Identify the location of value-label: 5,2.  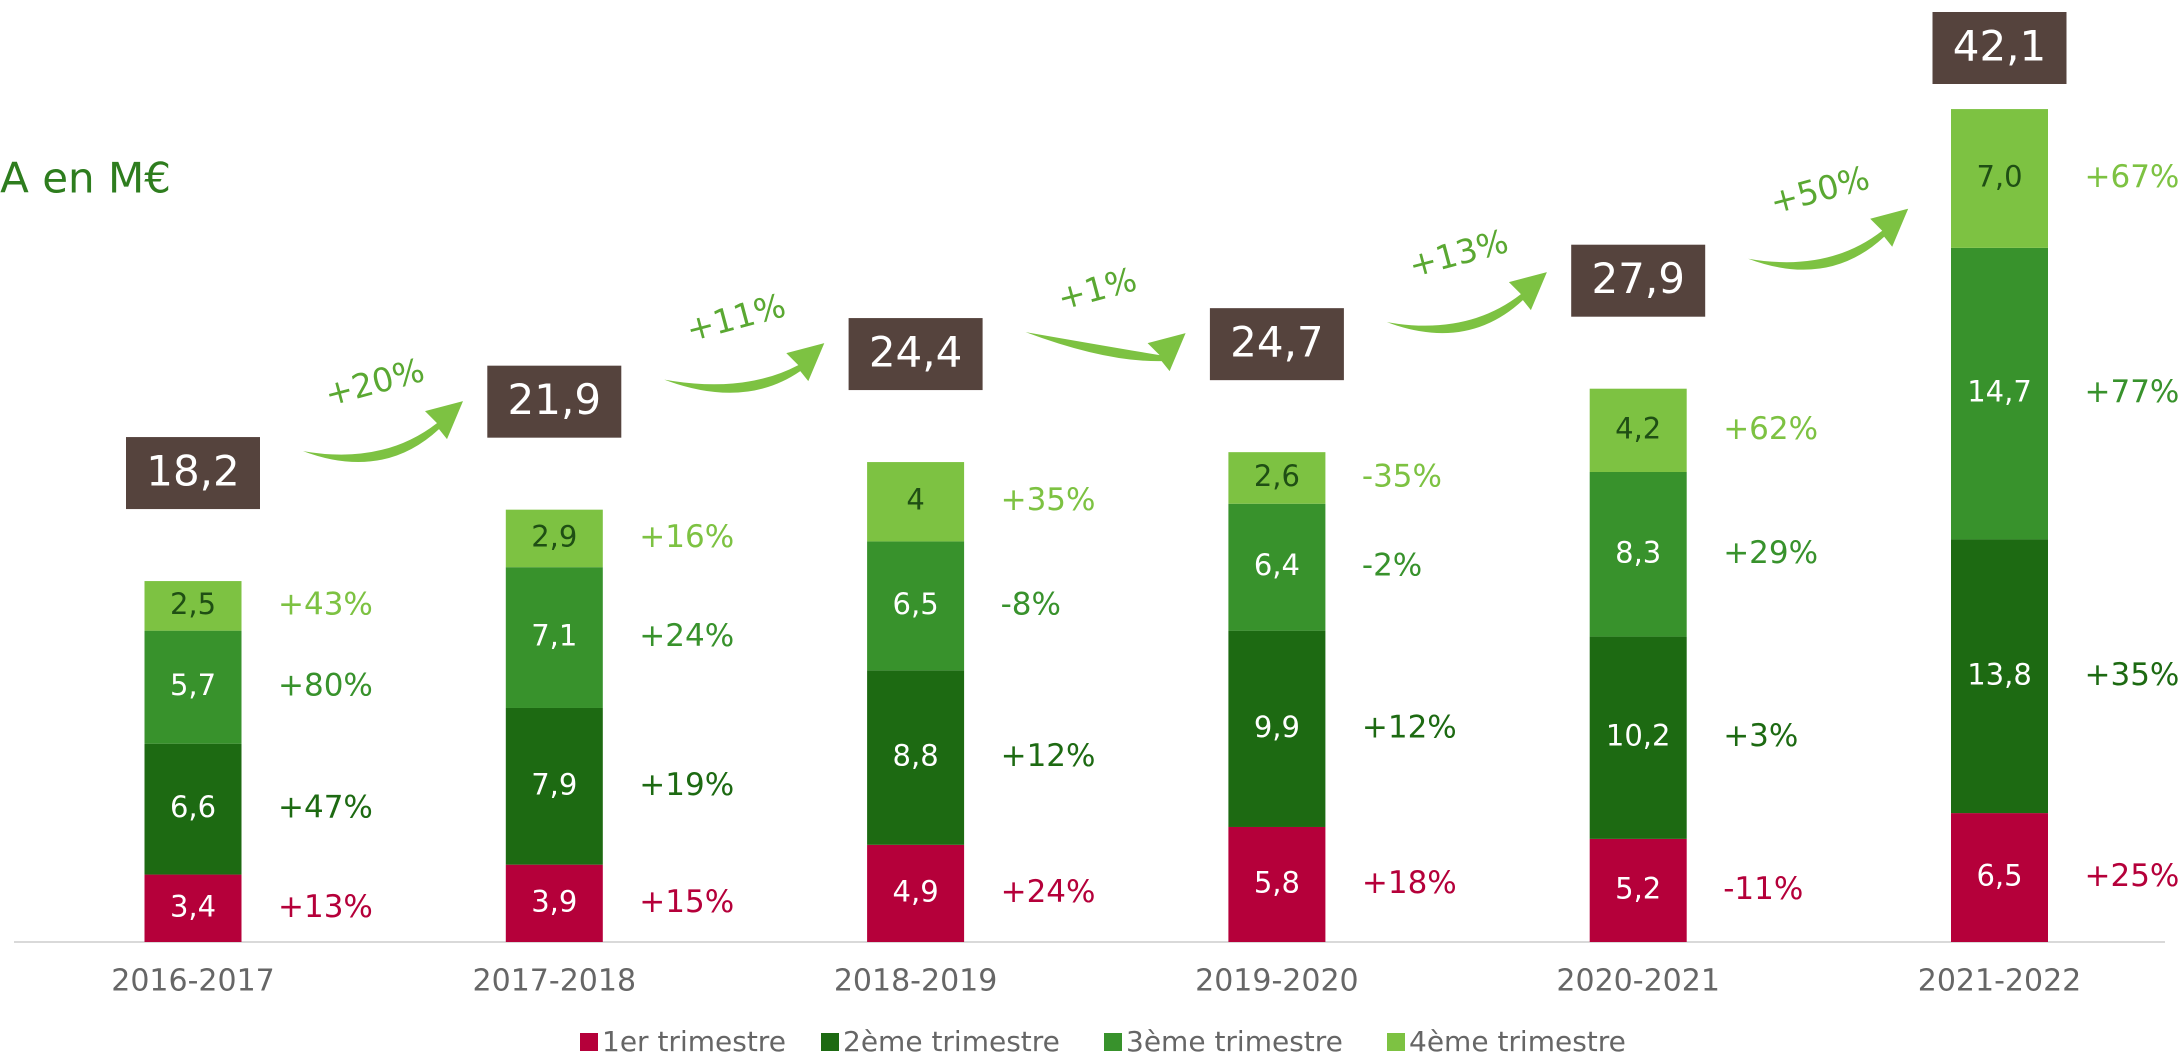
(1638, 888).